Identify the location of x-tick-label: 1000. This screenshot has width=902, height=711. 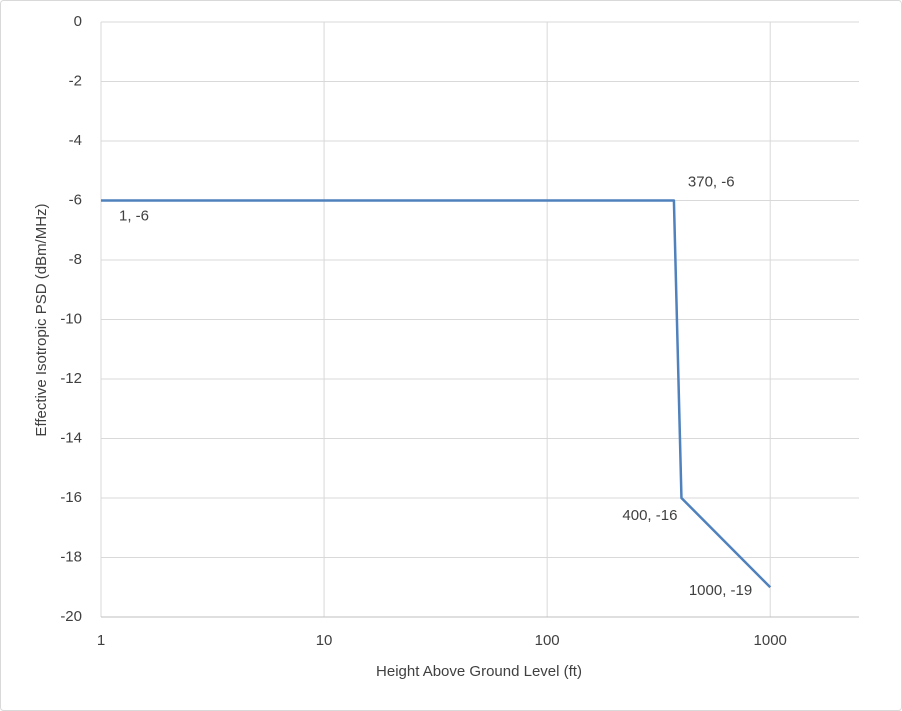
(770, 640).